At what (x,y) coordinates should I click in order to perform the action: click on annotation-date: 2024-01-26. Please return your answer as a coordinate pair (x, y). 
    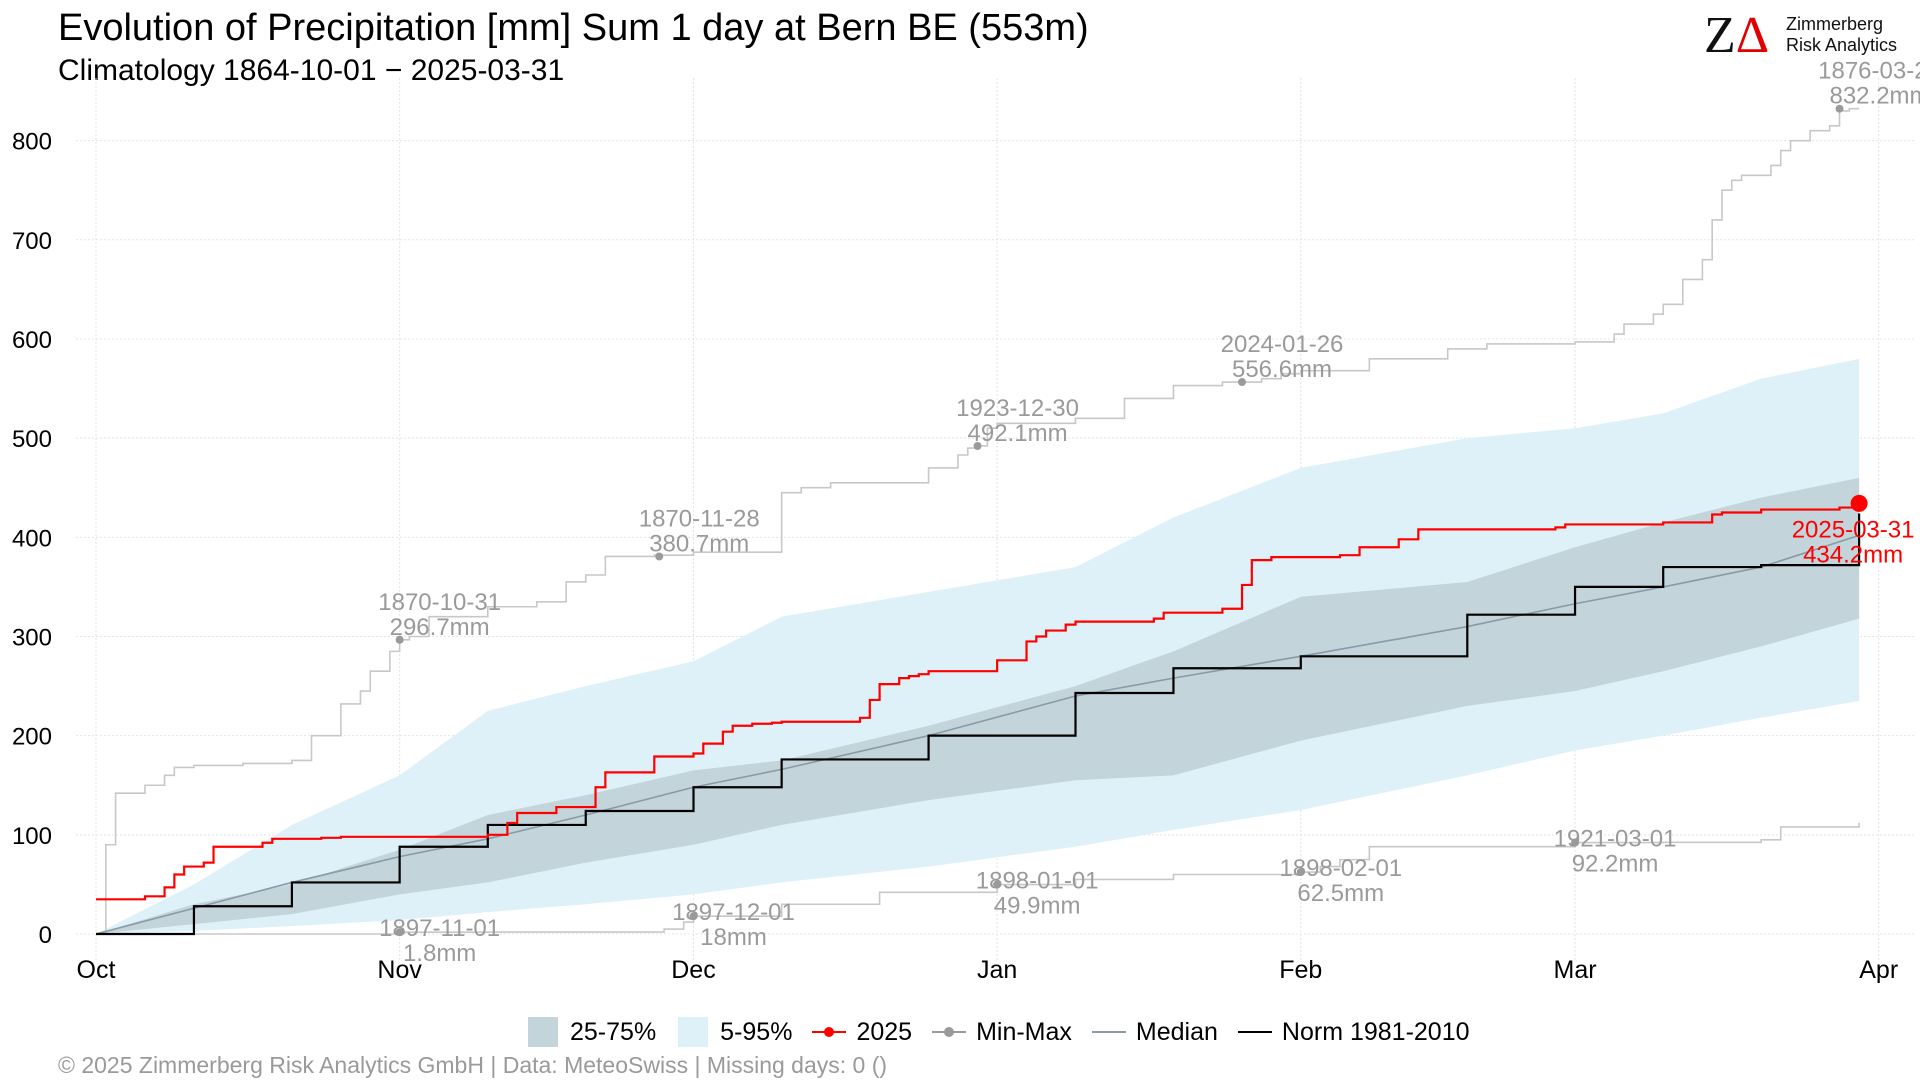
    Looking at the image, I should click on (1282, 344).